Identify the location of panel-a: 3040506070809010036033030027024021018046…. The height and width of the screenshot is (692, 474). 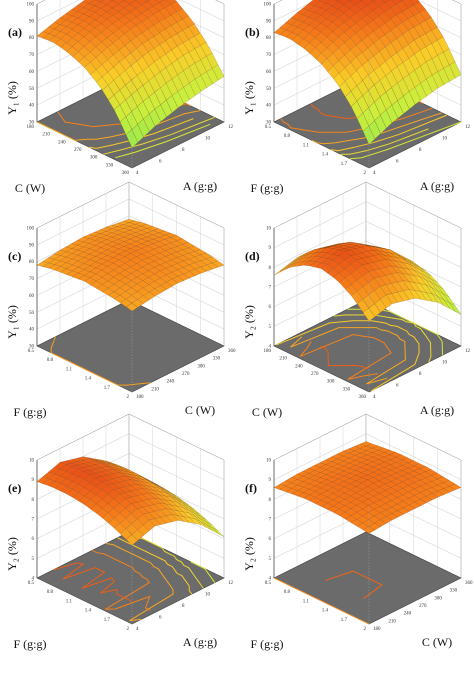
(119, 97).